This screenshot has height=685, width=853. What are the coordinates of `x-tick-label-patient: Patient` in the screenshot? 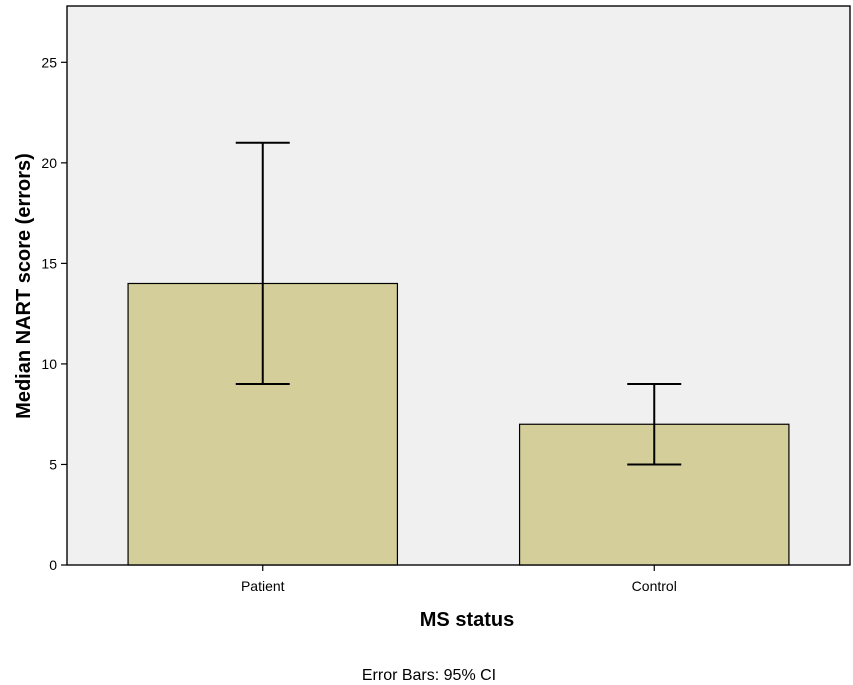 It's located at (263, 586).